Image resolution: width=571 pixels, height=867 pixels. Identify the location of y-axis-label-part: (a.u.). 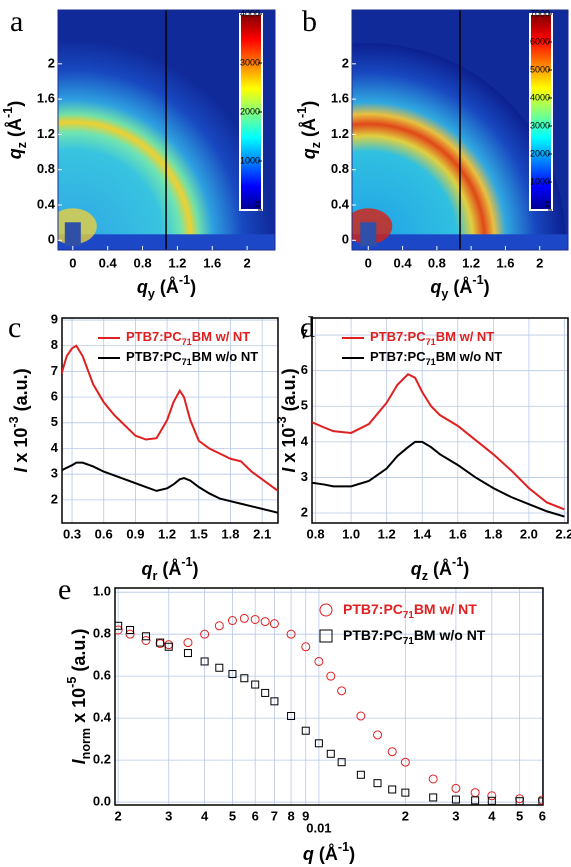
(79, 653).